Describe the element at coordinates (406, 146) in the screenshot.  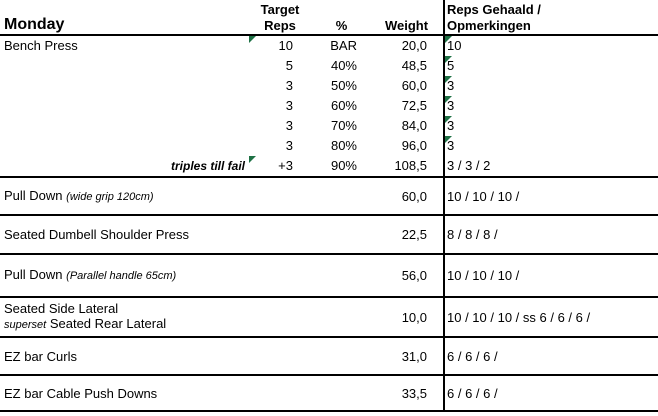
I see `weight-cell: 96,0` at that location.